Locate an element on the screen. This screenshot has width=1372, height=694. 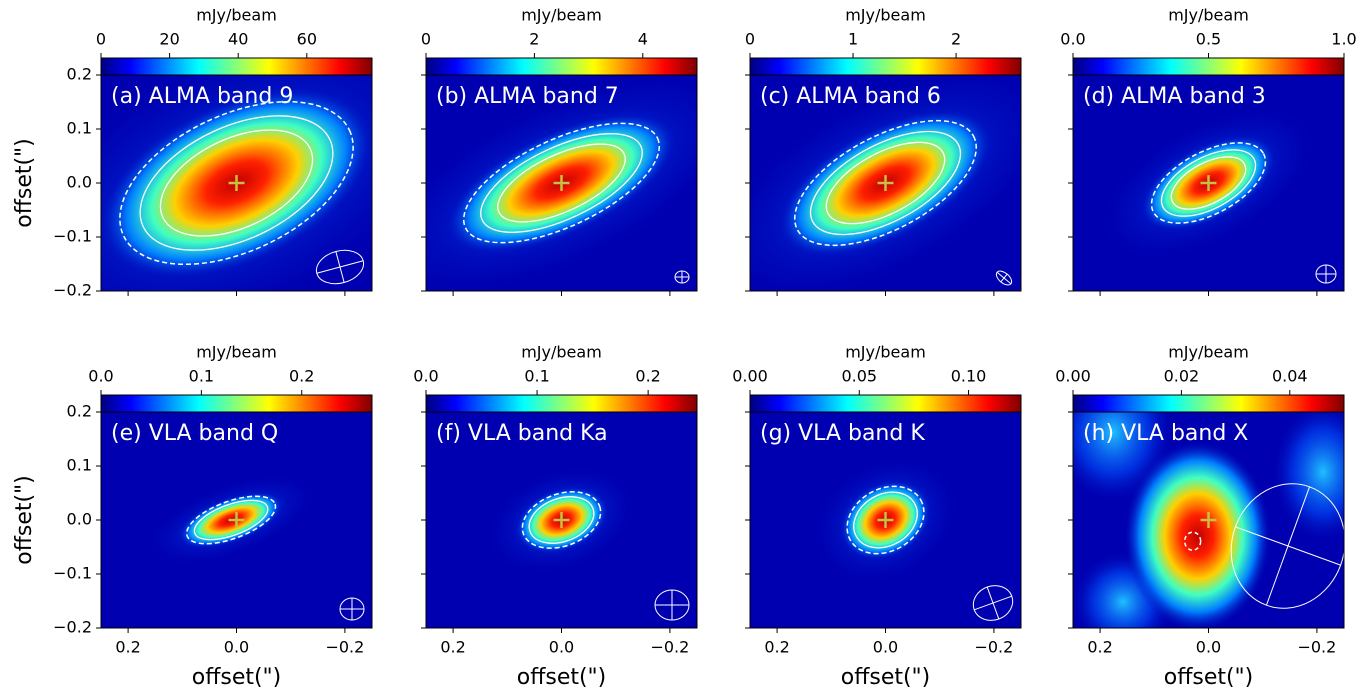
colorbar-tick-label: 0.1 is located at coordinates (201, 376).